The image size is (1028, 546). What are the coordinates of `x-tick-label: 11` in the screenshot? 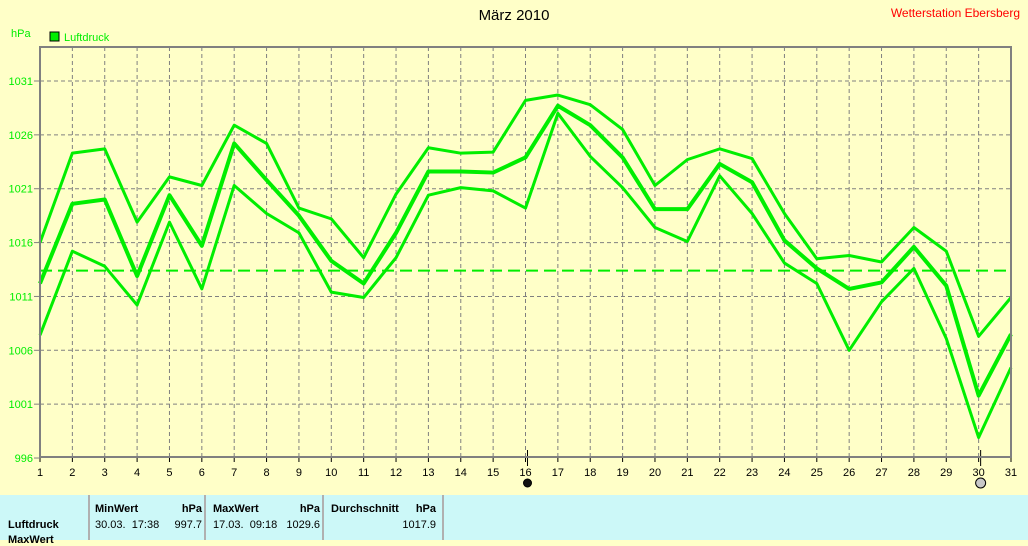 It's located at (363, 473).